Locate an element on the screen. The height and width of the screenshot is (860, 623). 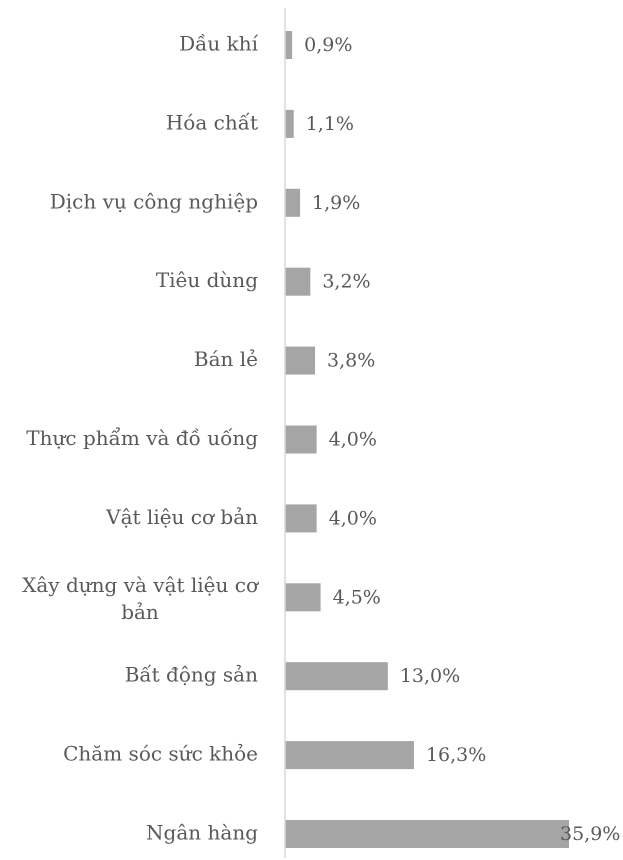
value-label: 0,9% is located at coordinates (328, 45).